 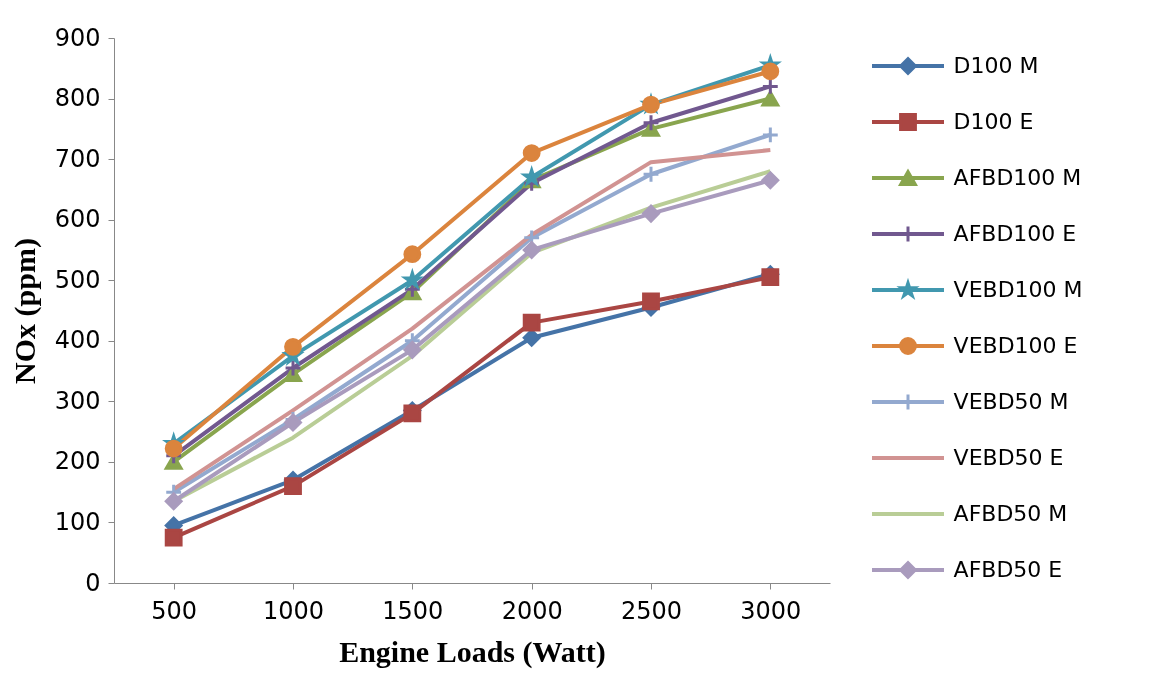 What do you see at coordinates (532, 610) in the screenshot?
I see `x-tick-label: 2000` at bounding box center [532, 610].